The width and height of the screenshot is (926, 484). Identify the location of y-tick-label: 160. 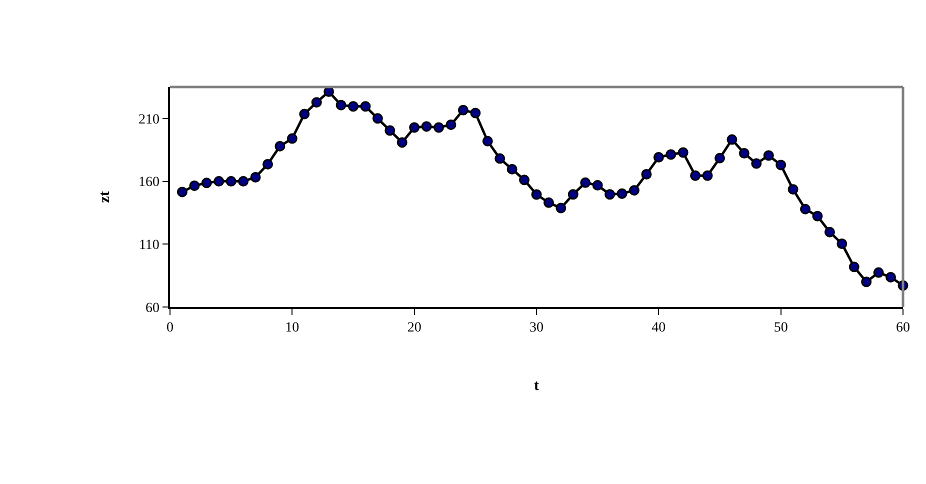
(149, 182).